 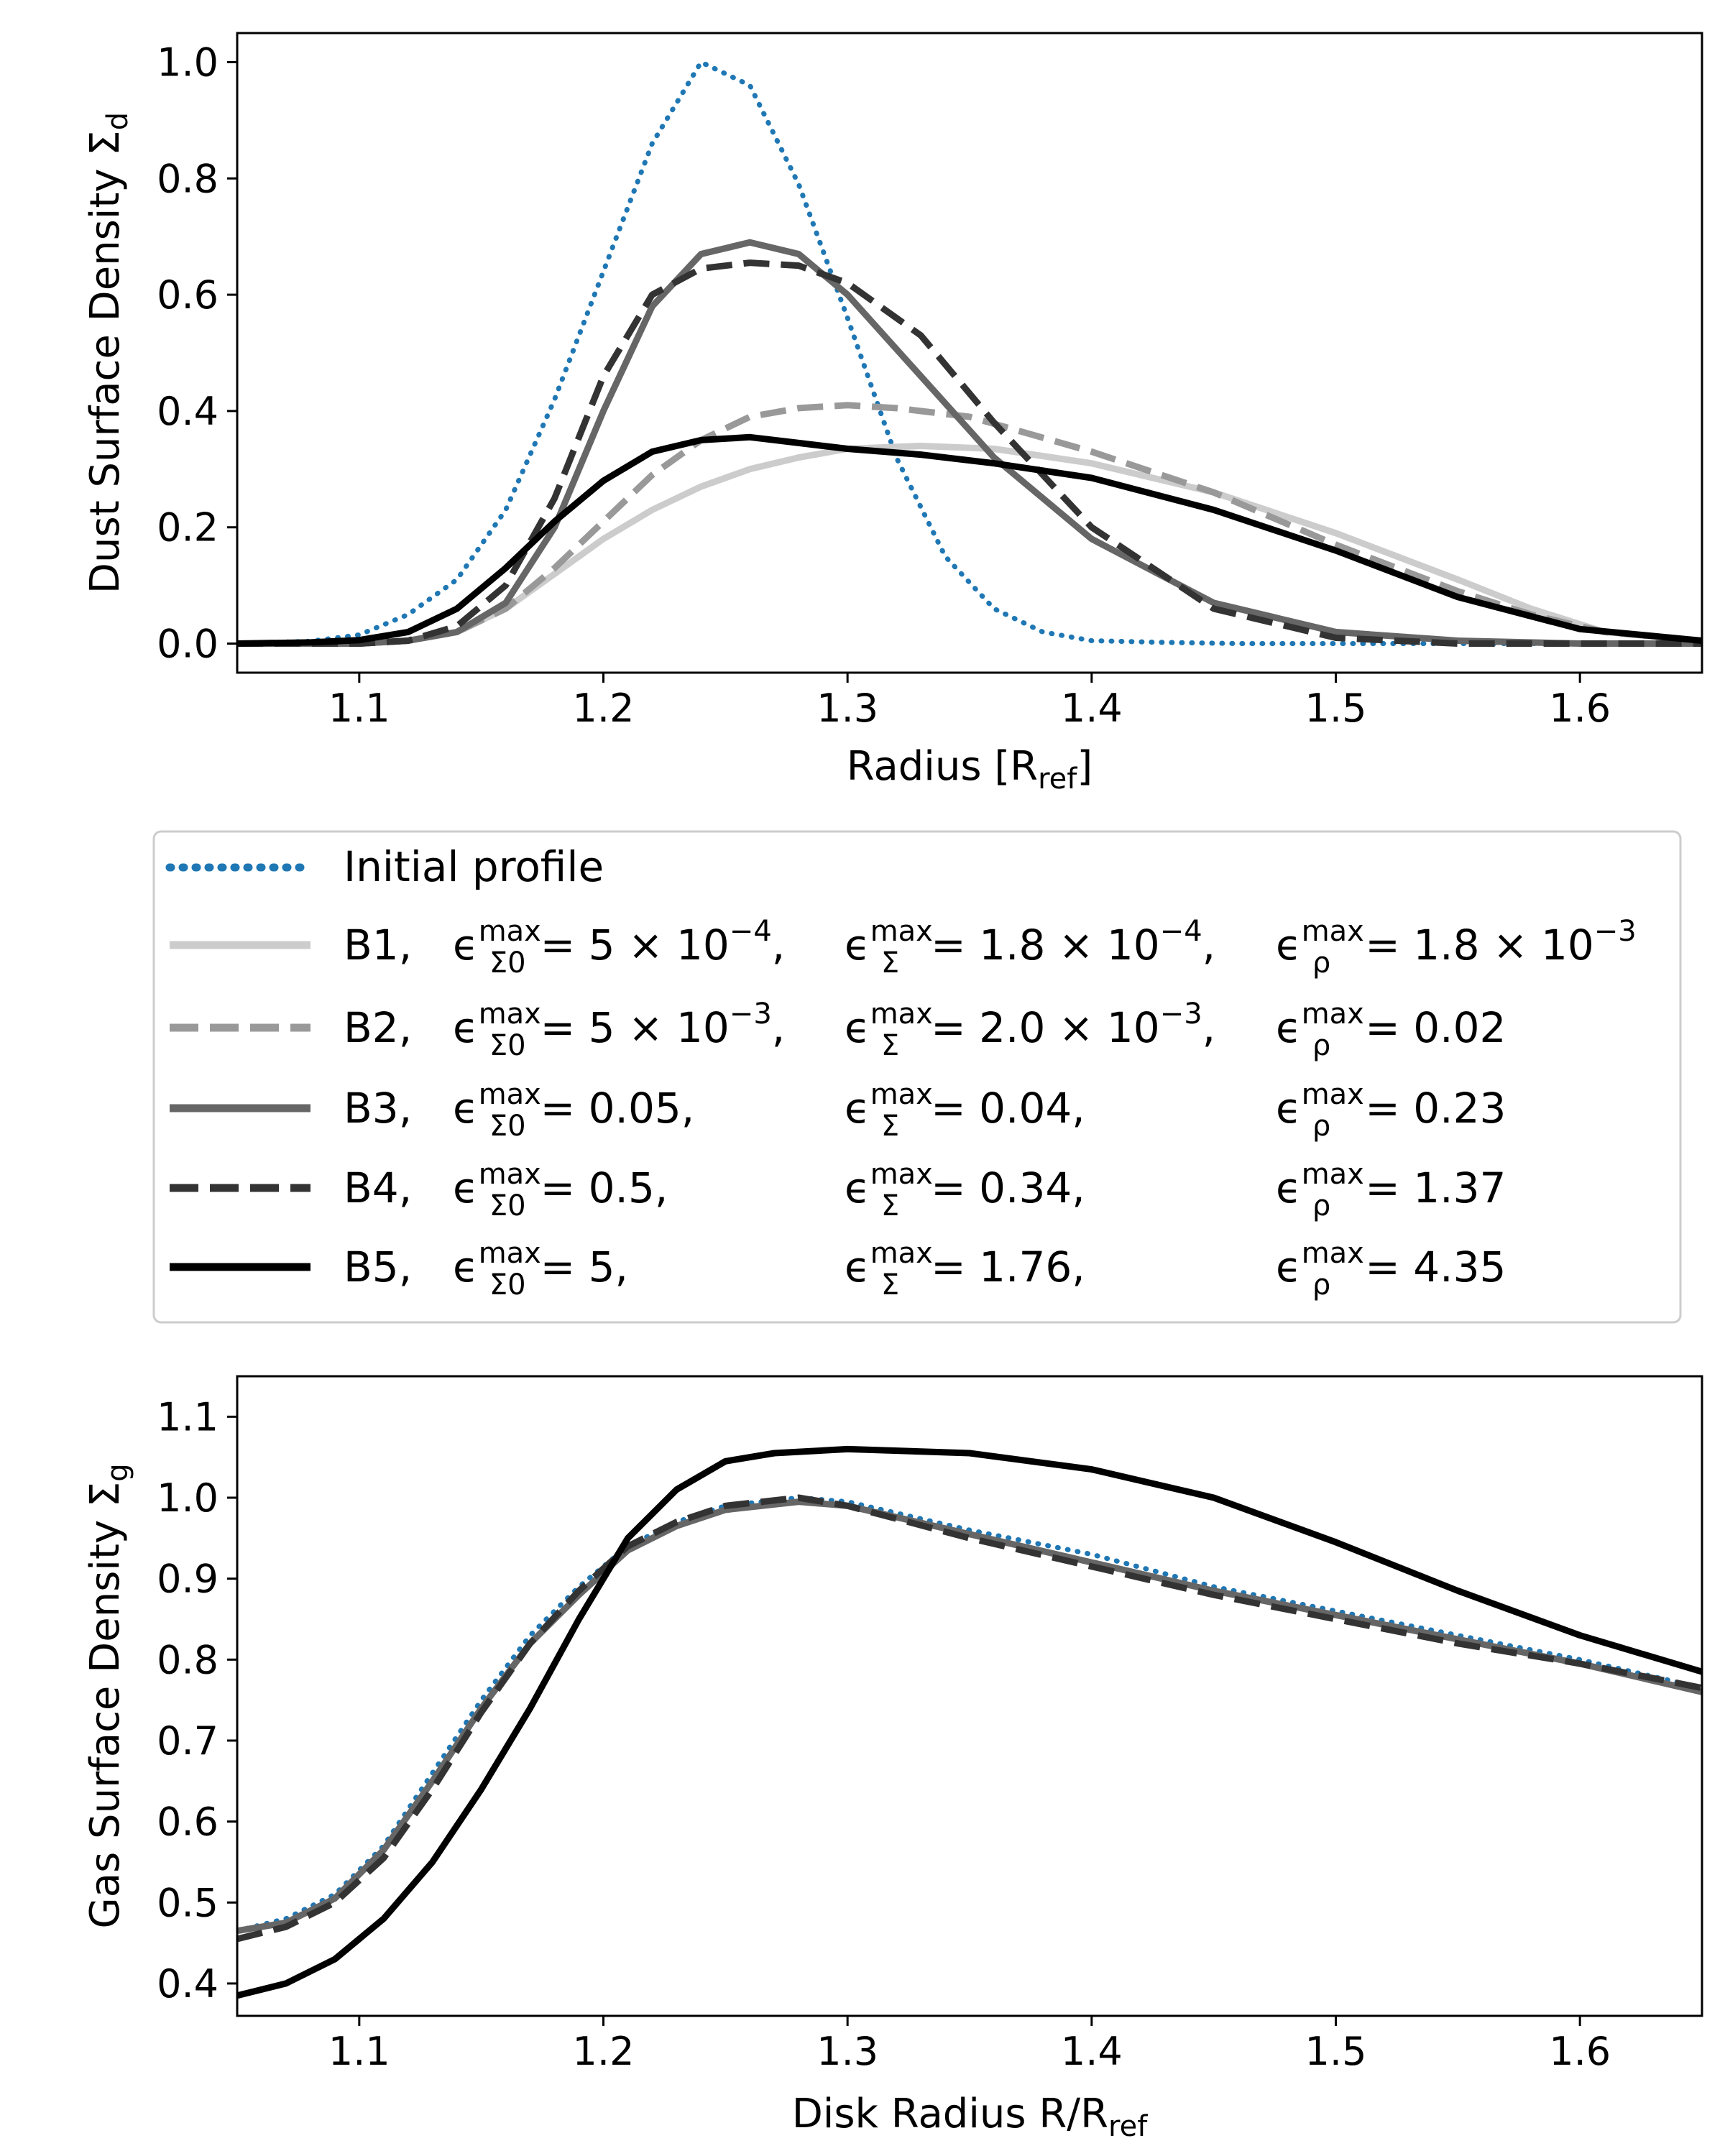 I want to click on gas-y-tick-label: 0.7, so click(x=187, y=1741).